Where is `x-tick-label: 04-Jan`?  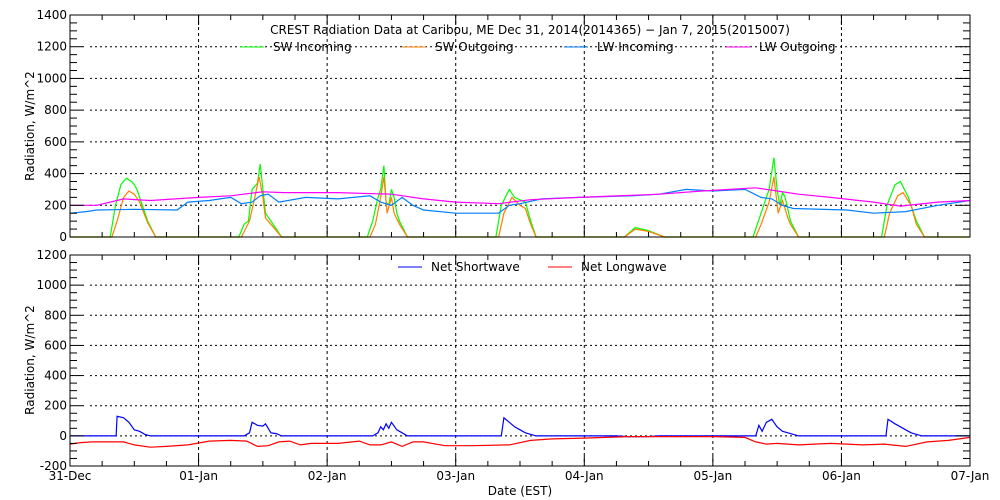
x-tick-label: 04-Jan is located at coordinates (584, 476).